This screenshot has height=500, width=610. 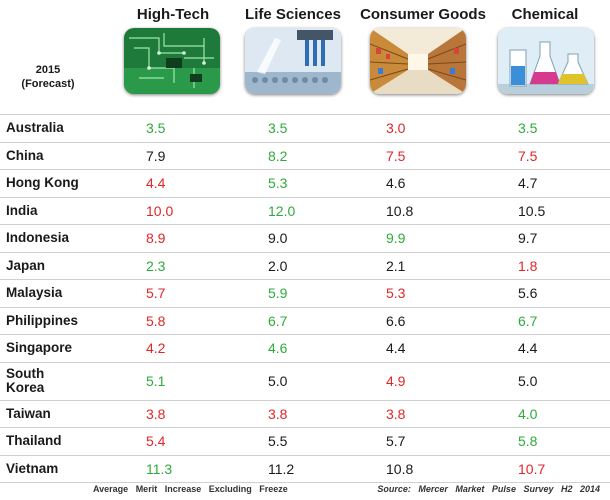 I want to click on country-label: India, so click(x=22, y=210).